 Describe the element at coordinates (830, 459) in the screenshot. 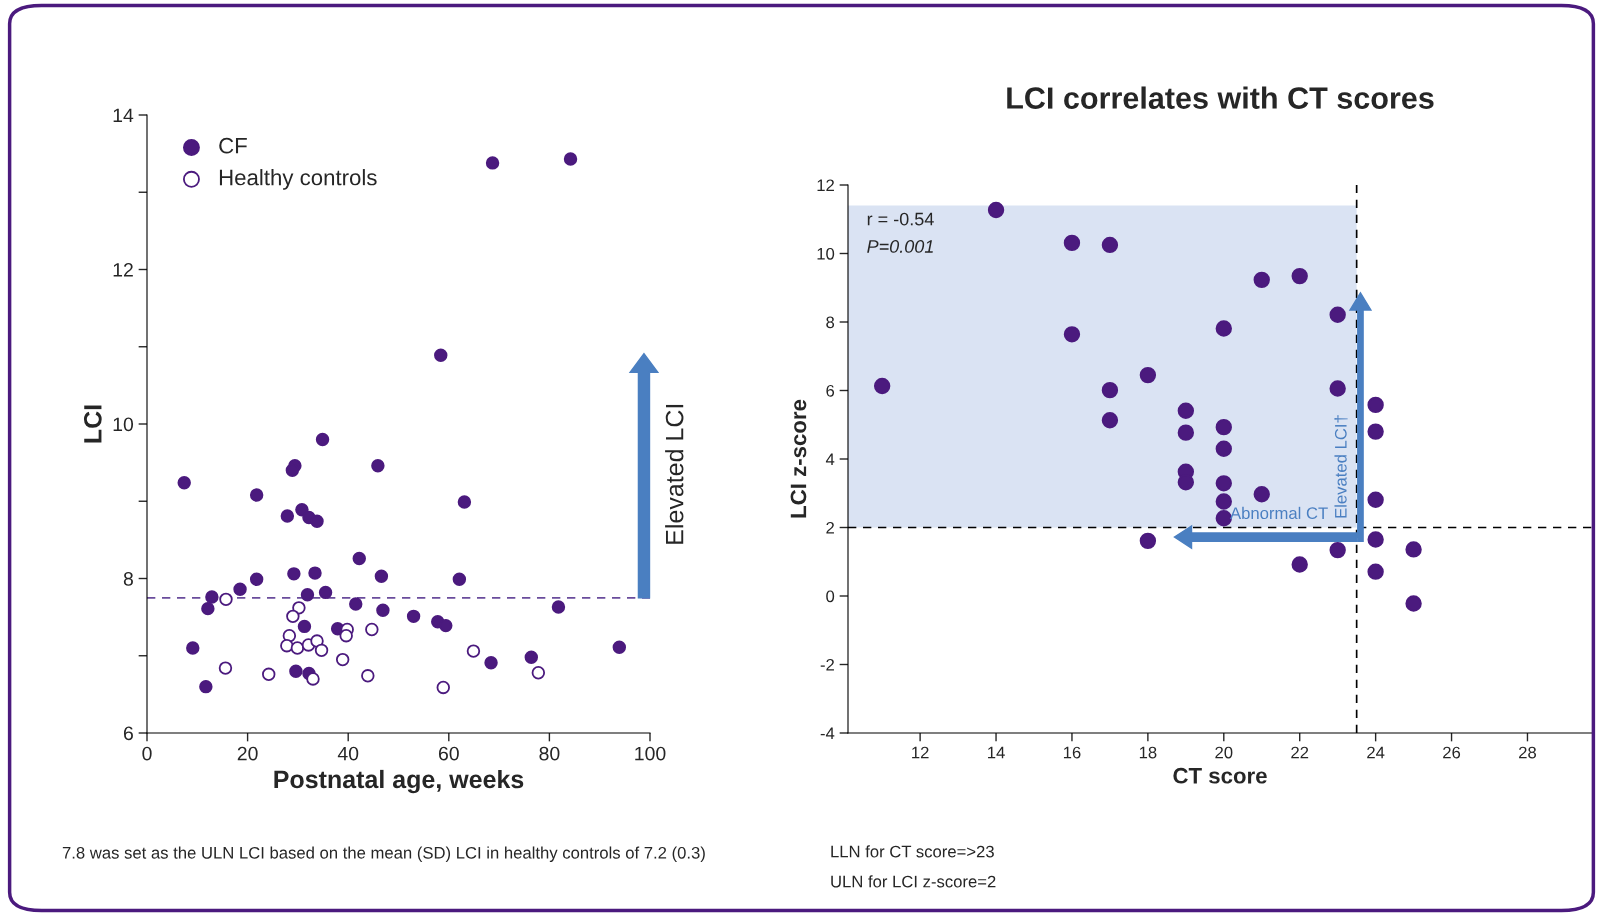

I see `y-tick-label: 4` at that location.